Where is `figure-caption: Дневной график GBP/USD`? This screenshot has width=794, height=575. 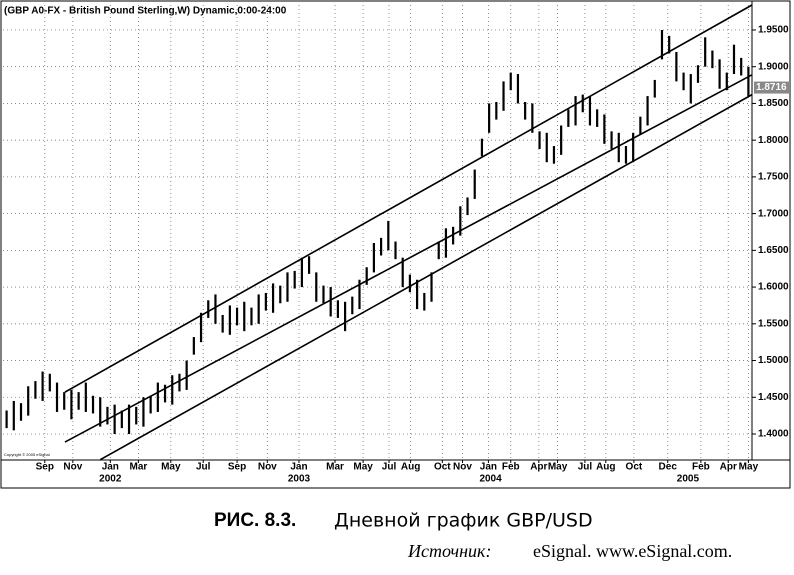
figure-caption: Дневной график GBP/USD is located at coordinates (463, 521).